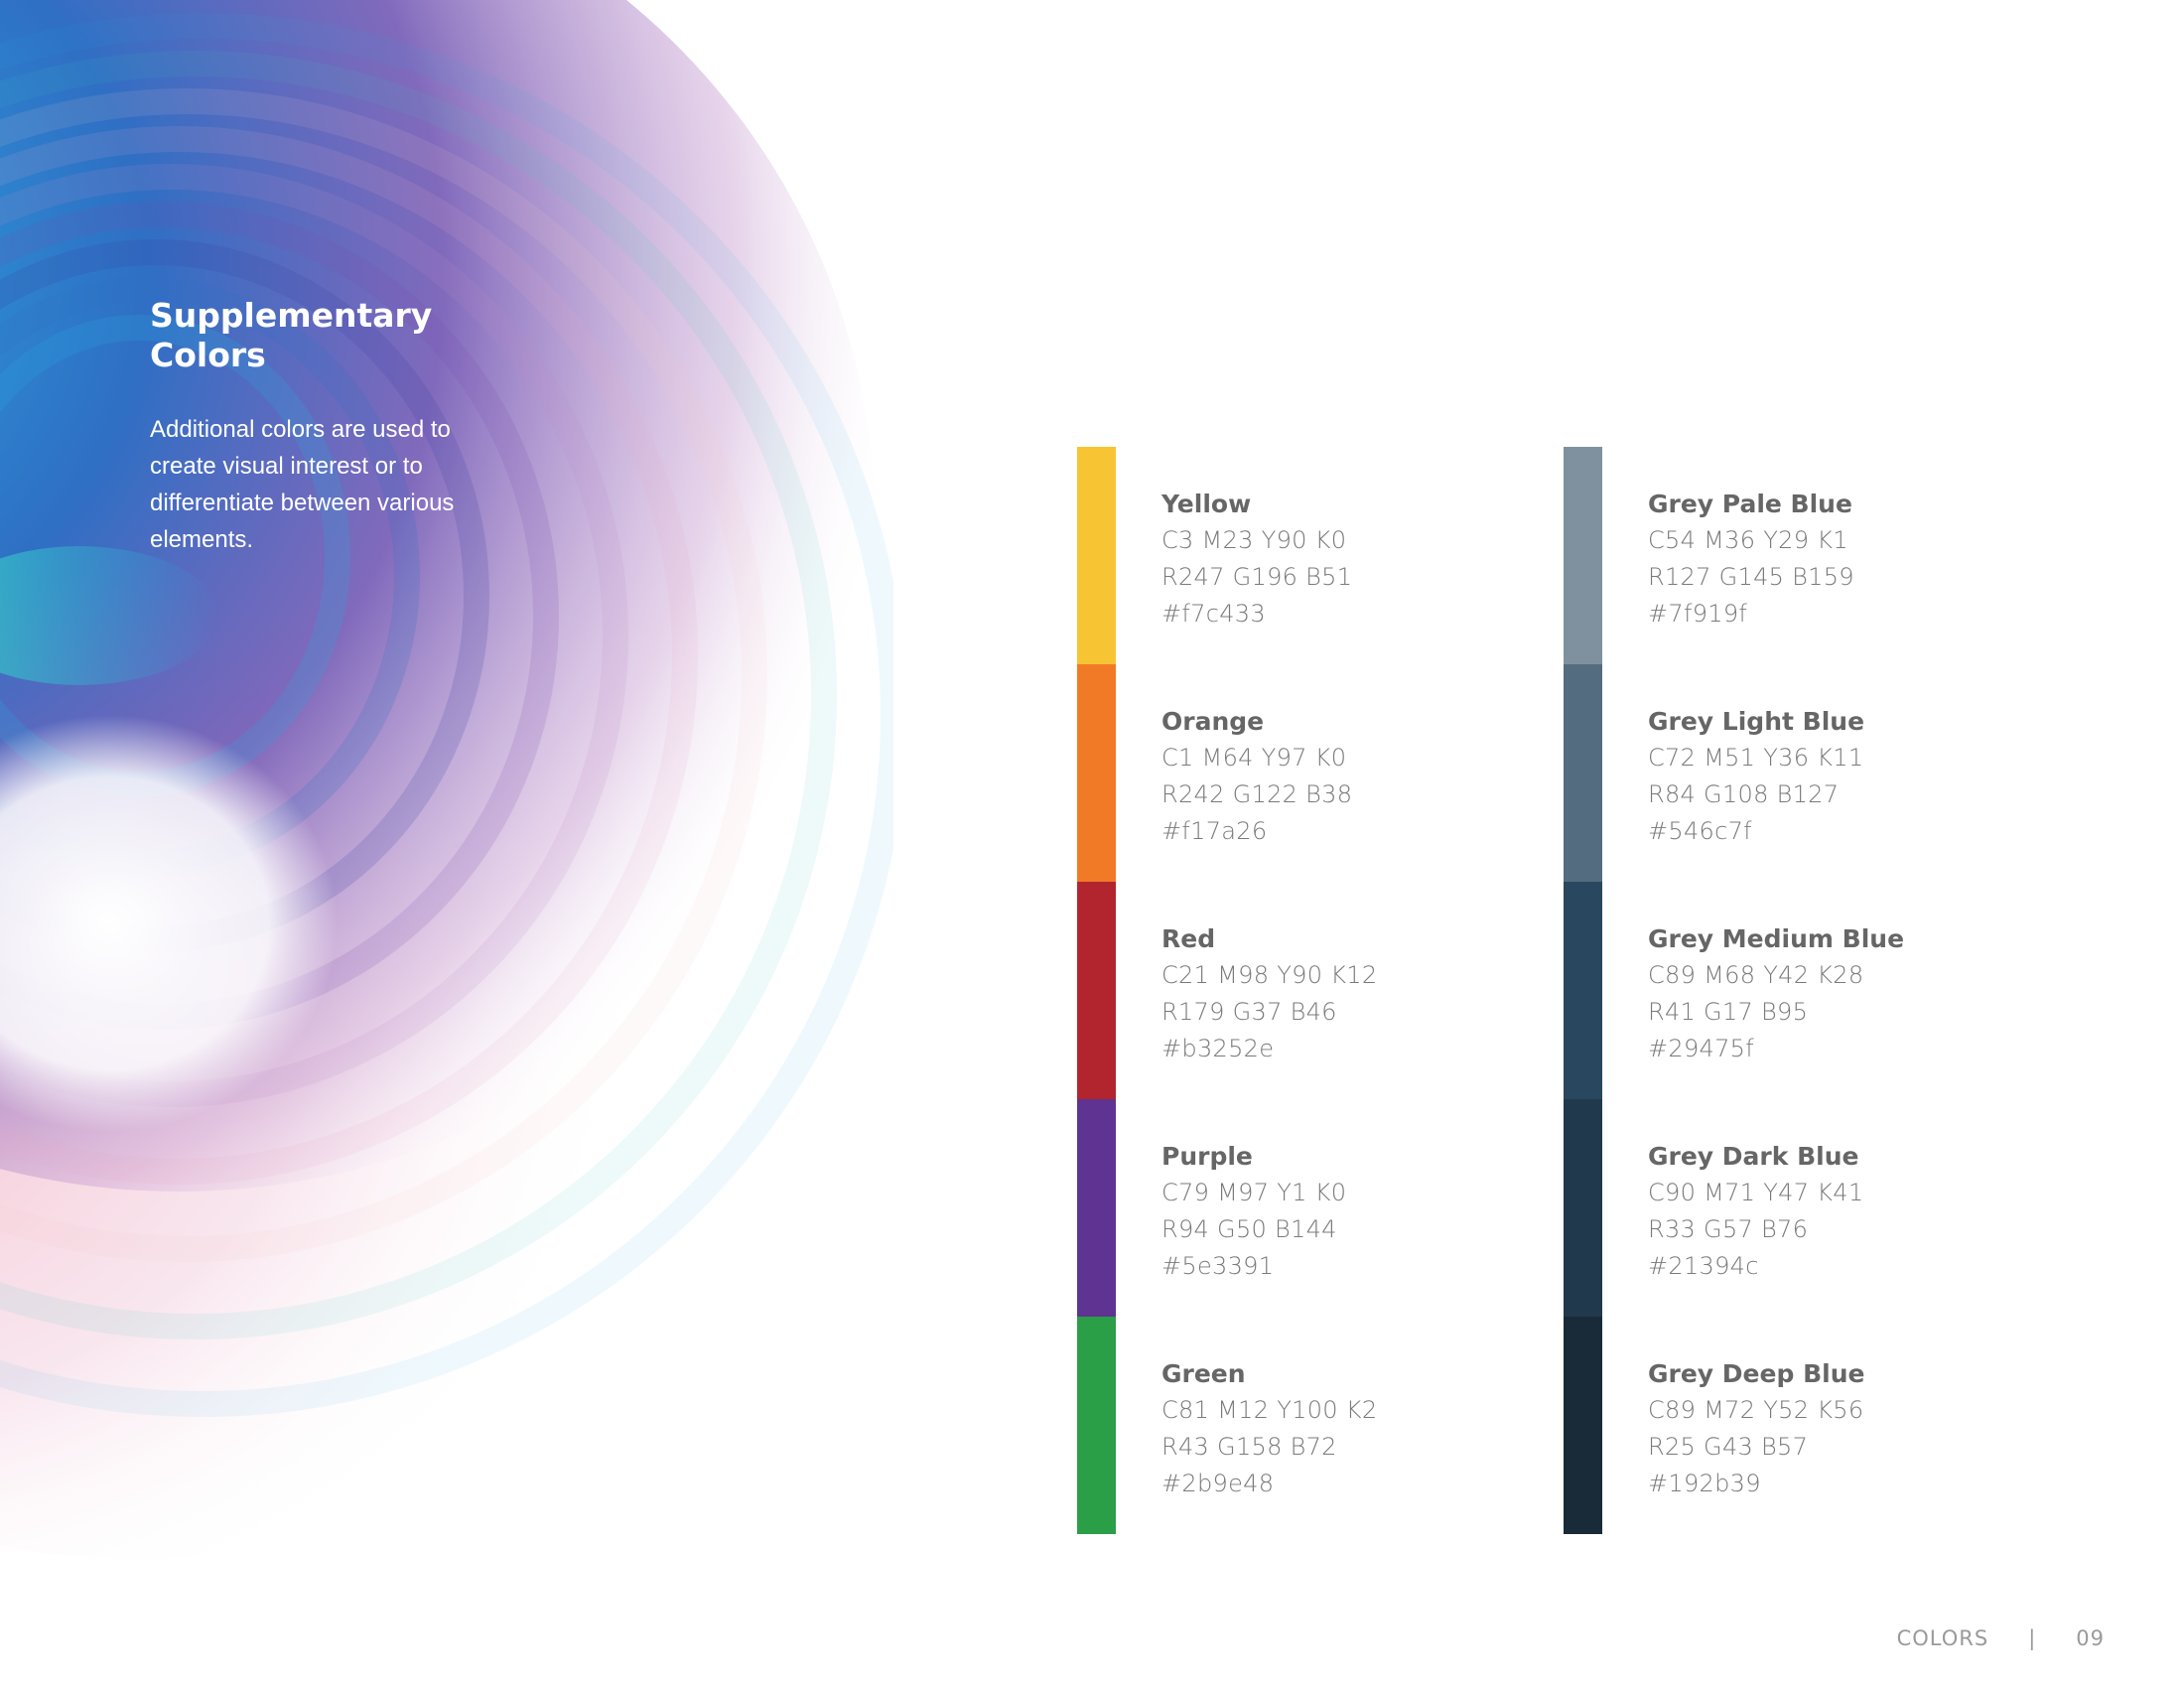 This screenshot has width=2184, height=1688. I want to click on color-cmyk: C54 M36 Y29 K1, so click(1748, 540).